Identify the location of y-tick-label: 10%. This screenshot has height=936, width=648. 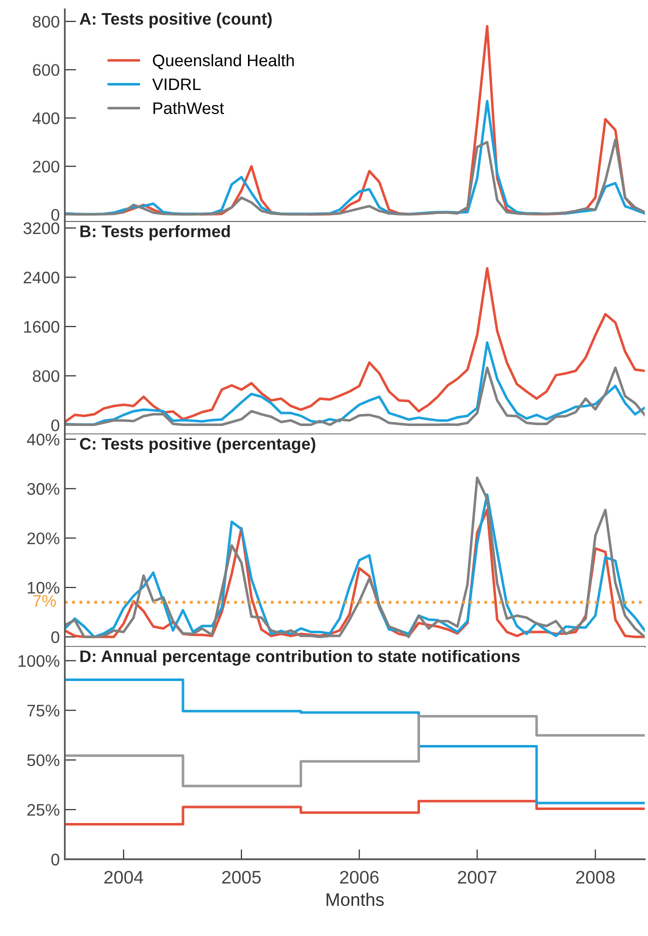
(44, 588).